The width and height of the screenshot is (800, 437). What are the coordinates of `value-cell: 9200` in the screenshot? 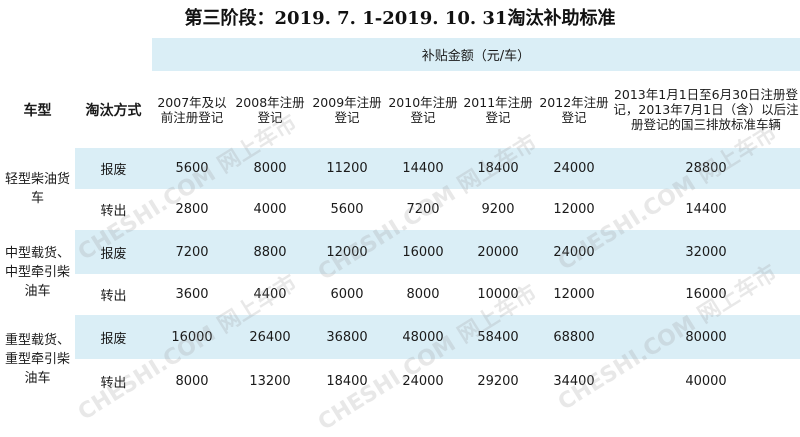 It's located at (498, 209).